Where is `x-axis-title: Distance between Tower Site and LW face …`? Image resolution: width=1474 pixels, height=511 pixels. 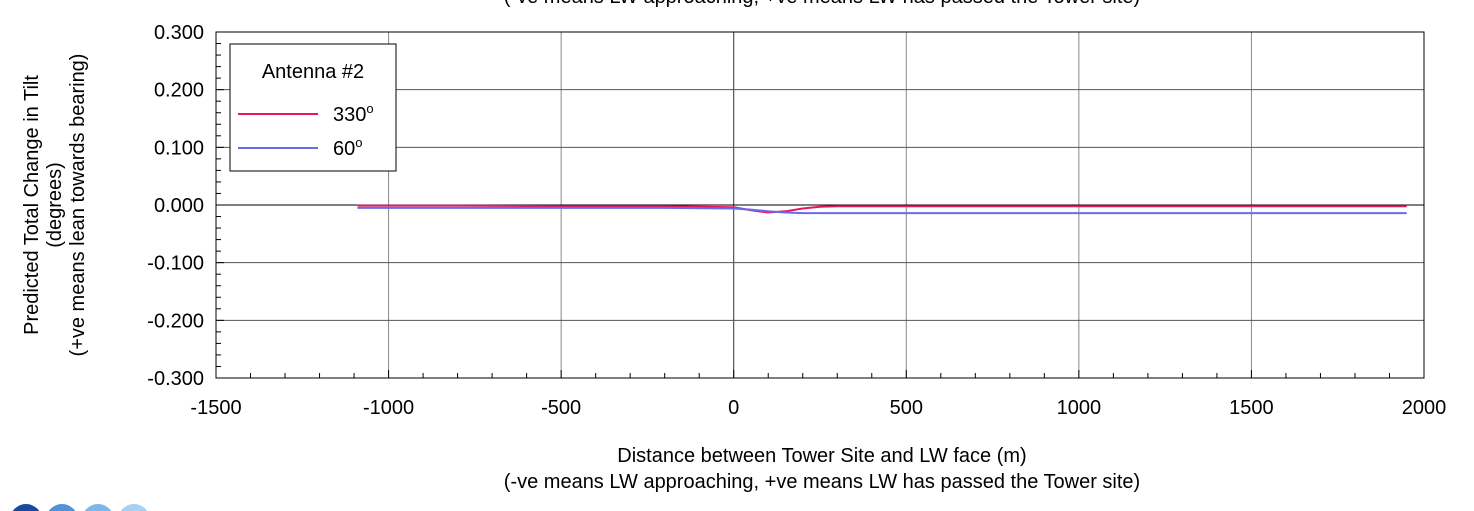
x-axis-title: Distance between Tower Site and LW face … is located at coordinates (821, 456).